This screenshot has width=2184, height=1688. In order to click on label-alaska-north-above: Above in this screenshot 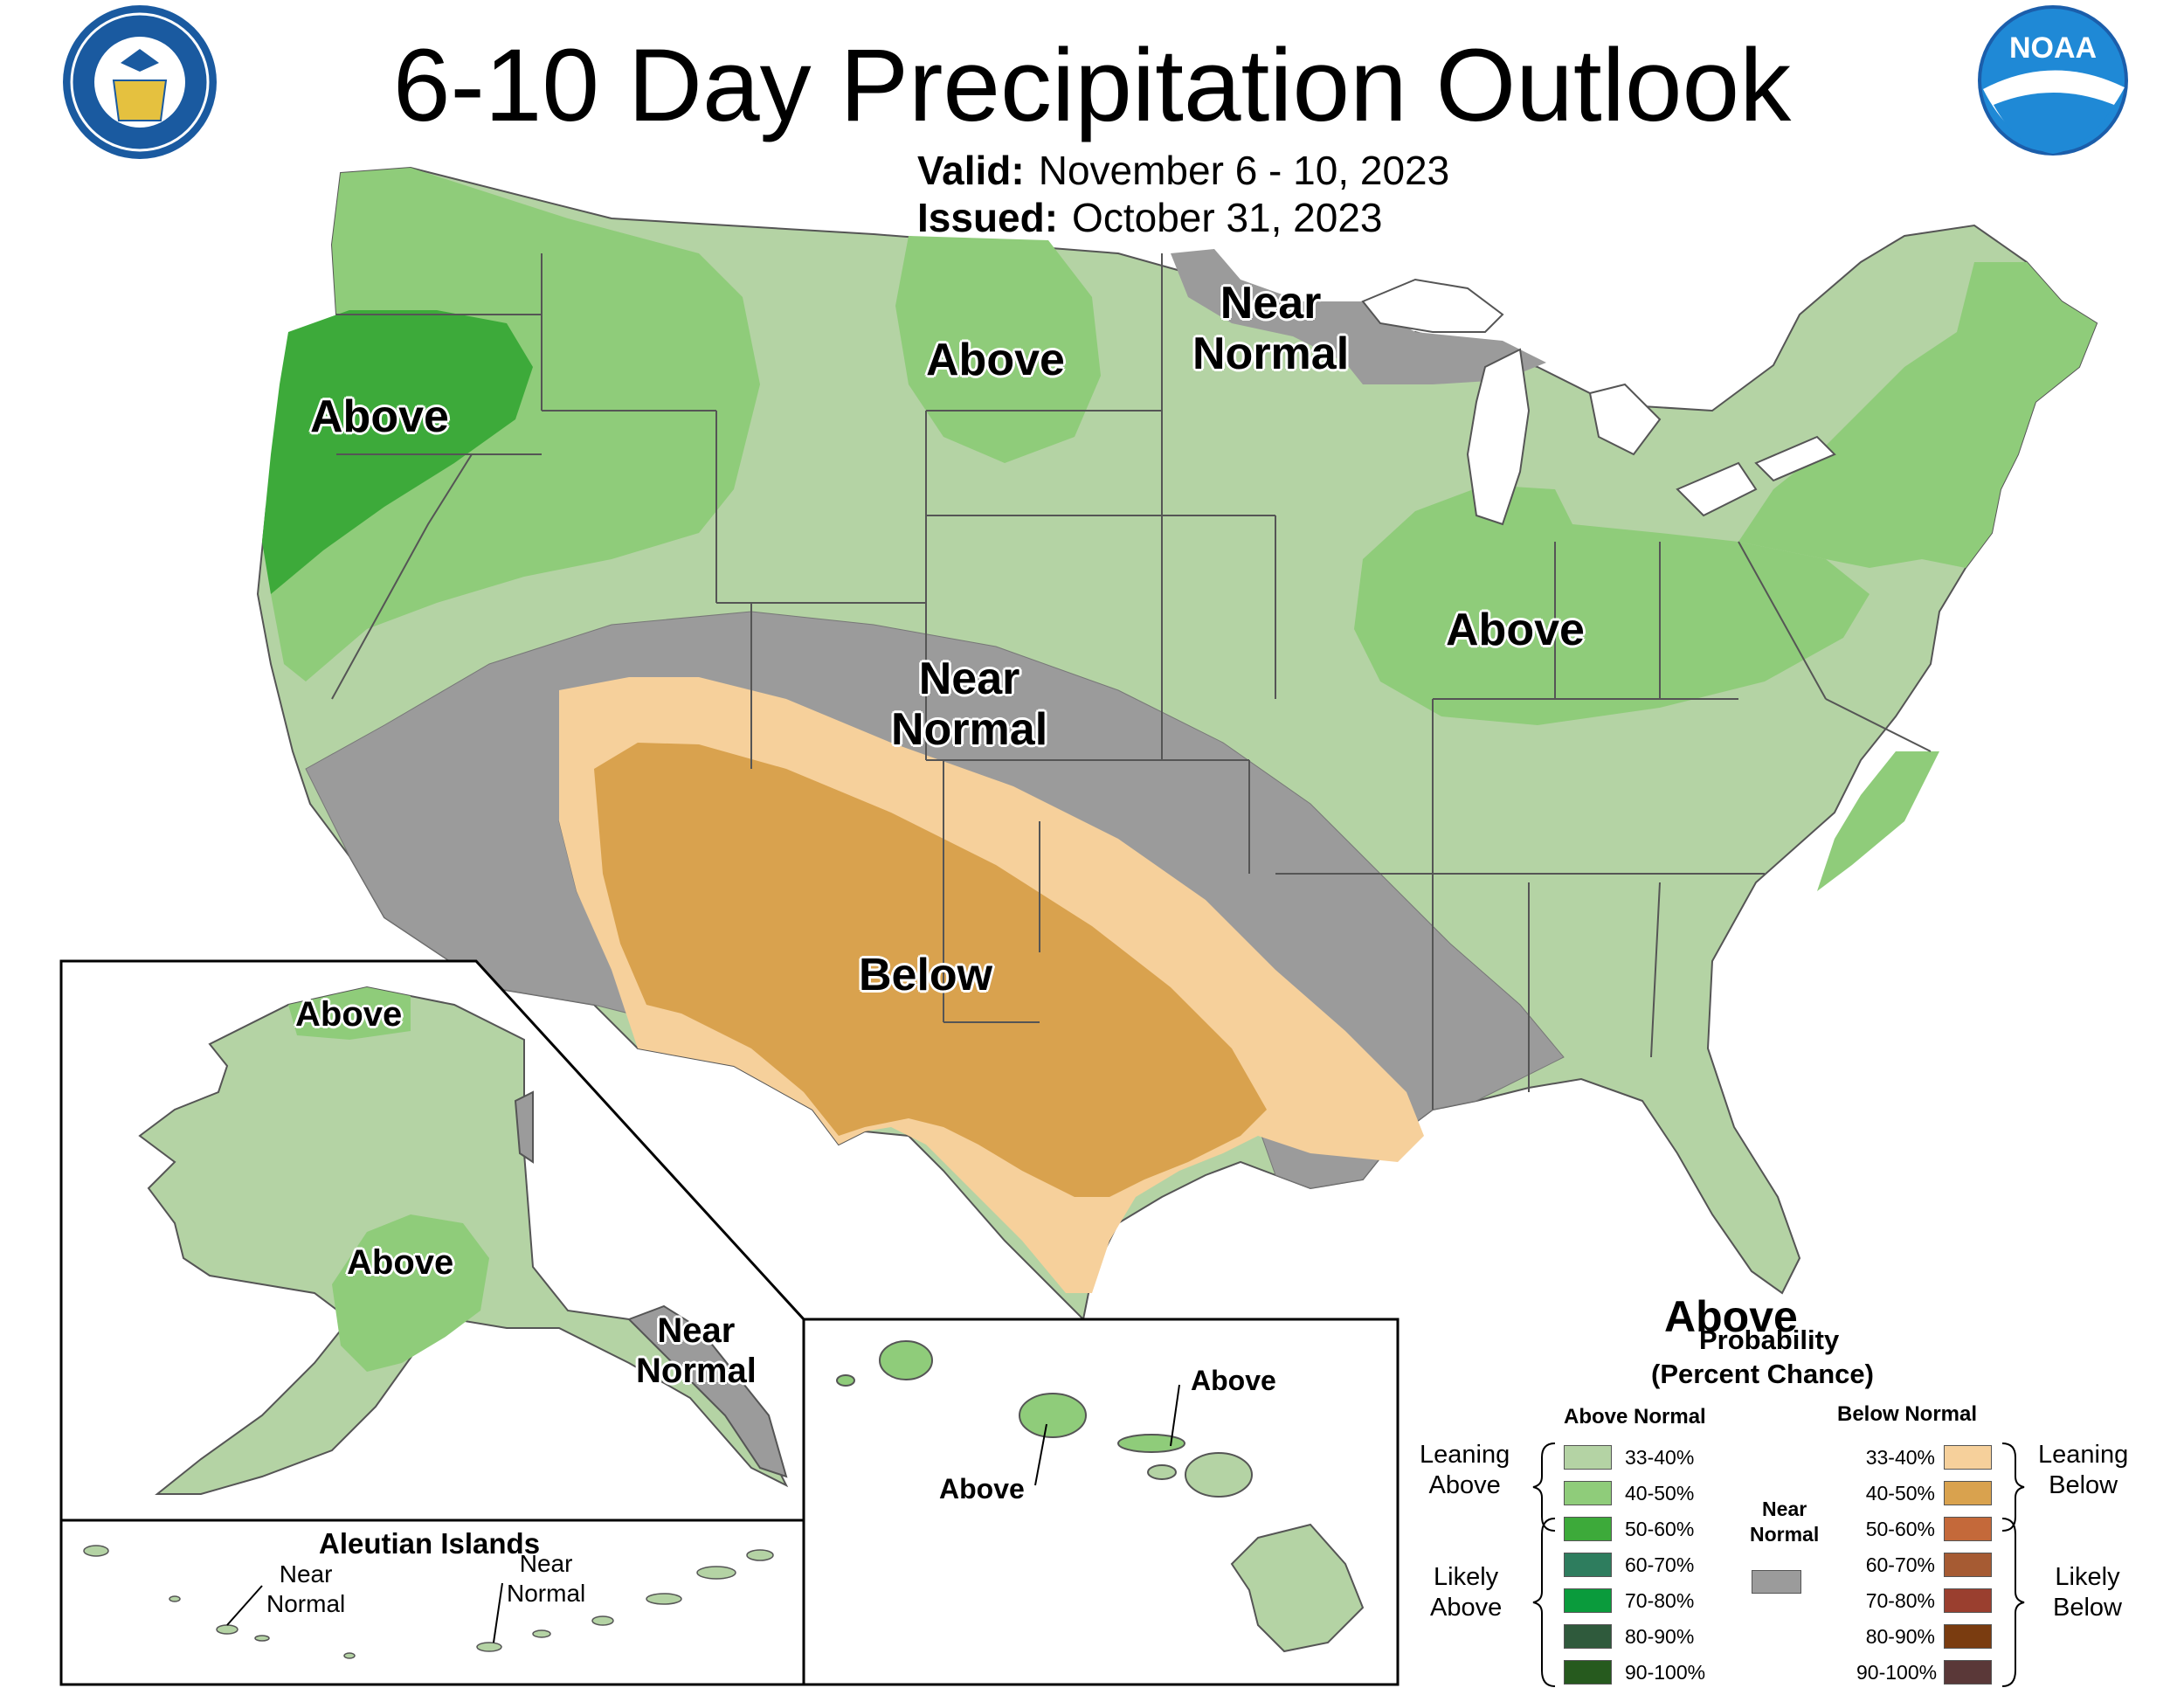, I will do `click(349, 1014)`.